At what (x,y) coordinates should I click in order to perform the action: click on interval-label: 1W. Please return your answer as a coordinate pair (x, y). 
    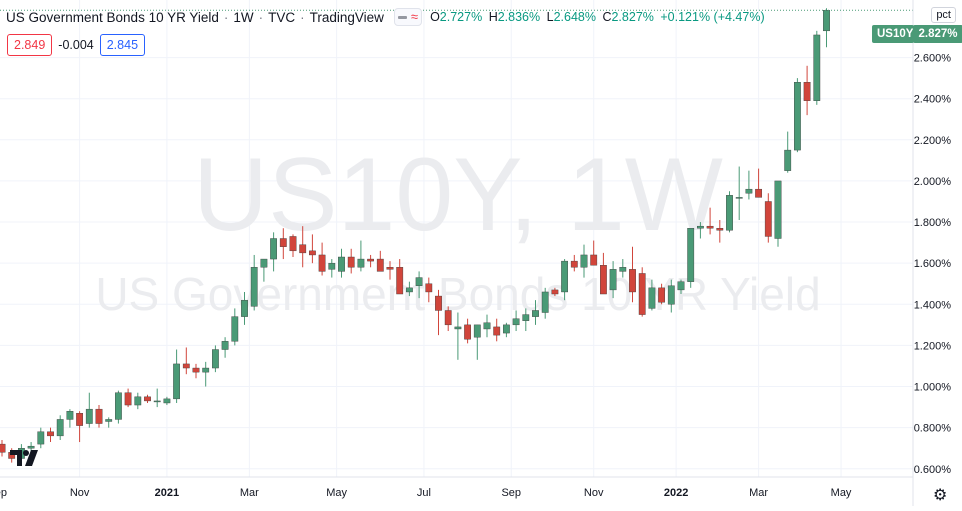
    Looking at the image, I should click on (243, 17).